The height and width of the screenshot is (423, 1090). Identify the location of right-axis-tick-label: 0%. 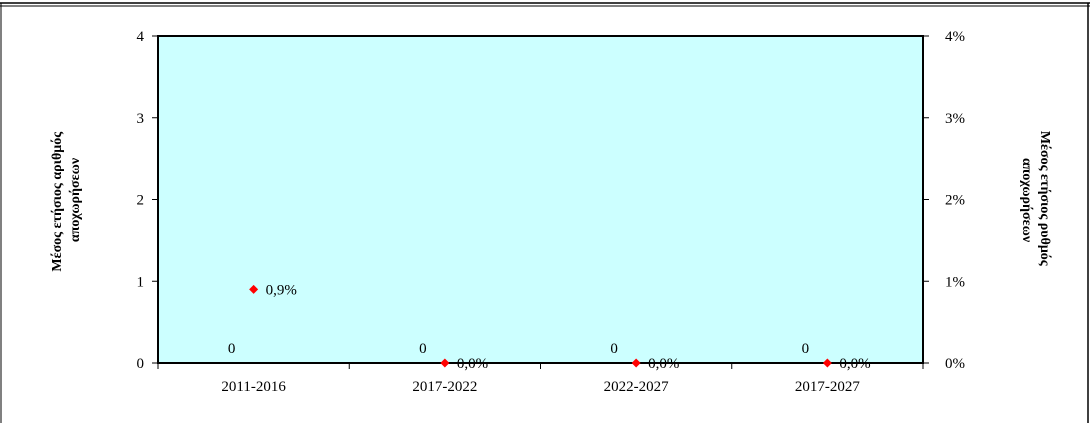
(955, 364).